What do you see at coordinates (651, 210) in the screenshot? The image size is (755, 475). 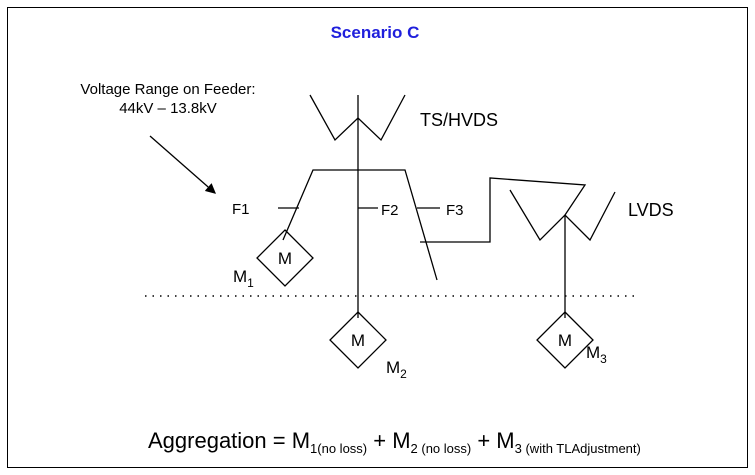 I see `station-label: LVDS` at bounding box center [651, 210].